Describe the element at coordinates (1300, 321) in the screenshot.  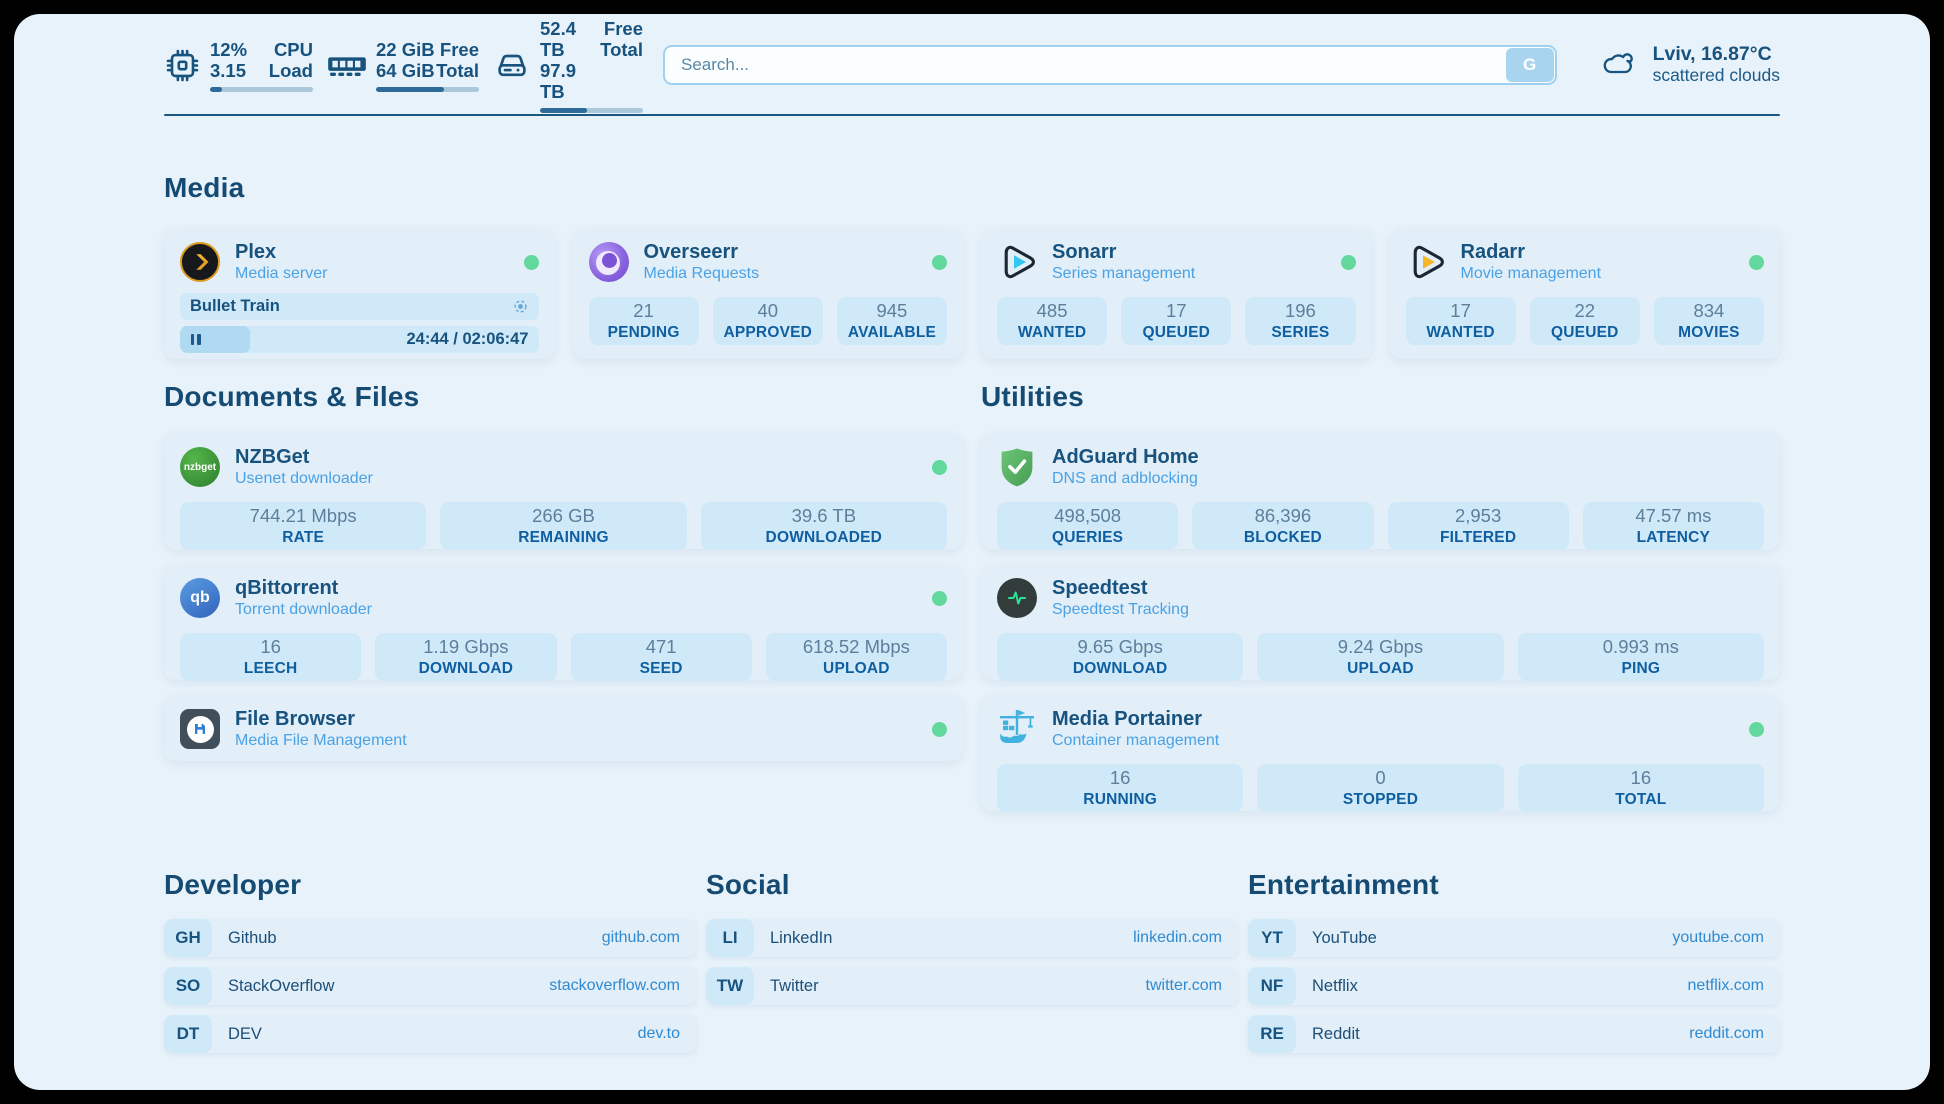
I see `stat-tile: 196 SERIES` at that location.